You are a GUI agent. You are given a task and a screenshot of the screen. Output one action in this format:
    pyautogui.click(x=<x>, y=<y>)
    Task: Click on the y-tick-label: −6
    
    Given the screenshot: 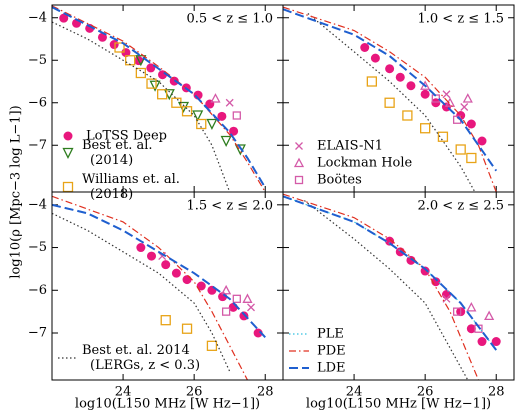 What is the action you would take?
    pyautogui.click(x=37, y=102)
    